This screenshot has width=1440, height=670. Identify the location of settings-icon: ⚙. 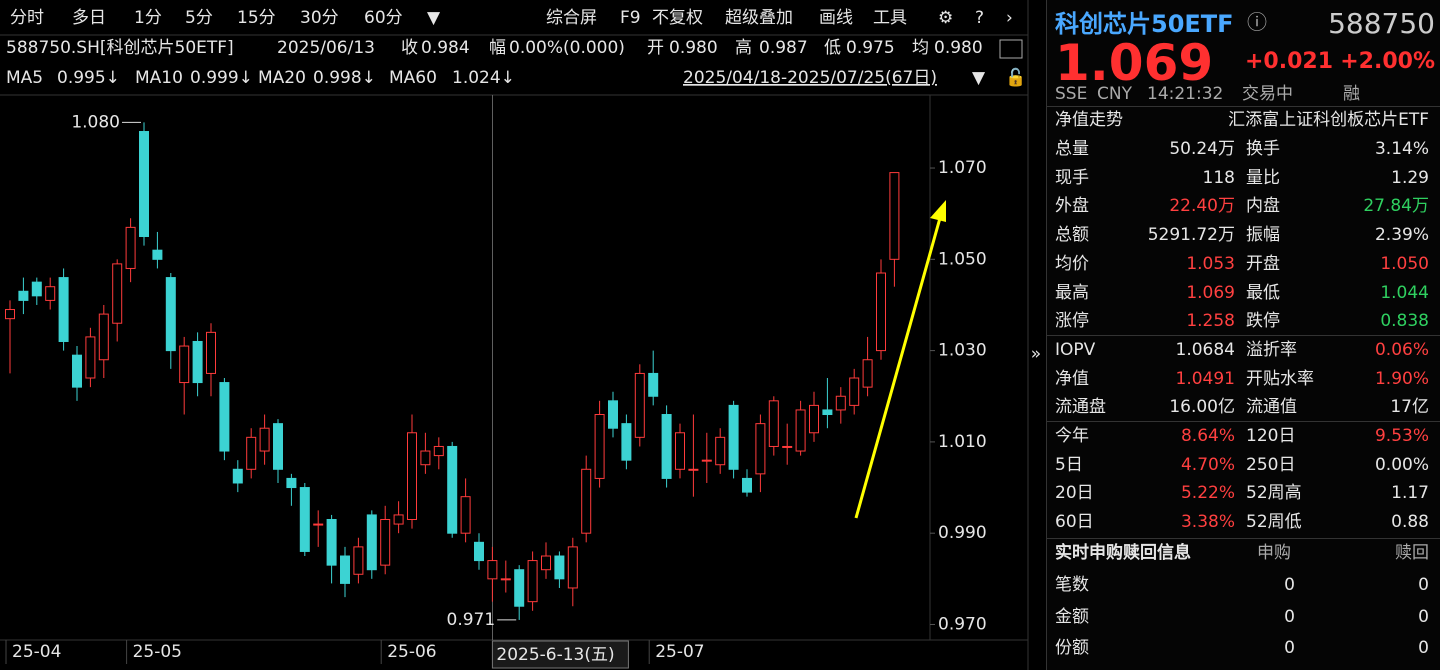
(945, 18).